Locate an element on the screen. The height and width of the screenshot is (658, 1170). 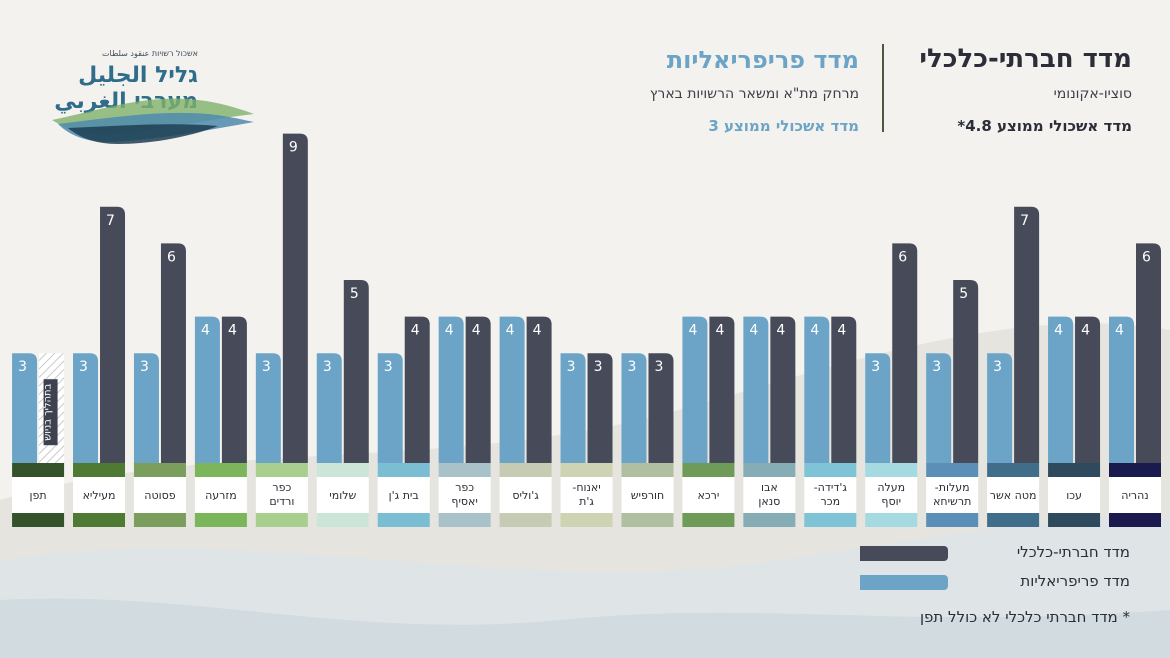
socio-average: מדד אשכולי ממוצע 4.8* is located at coordinates (1044, 126).